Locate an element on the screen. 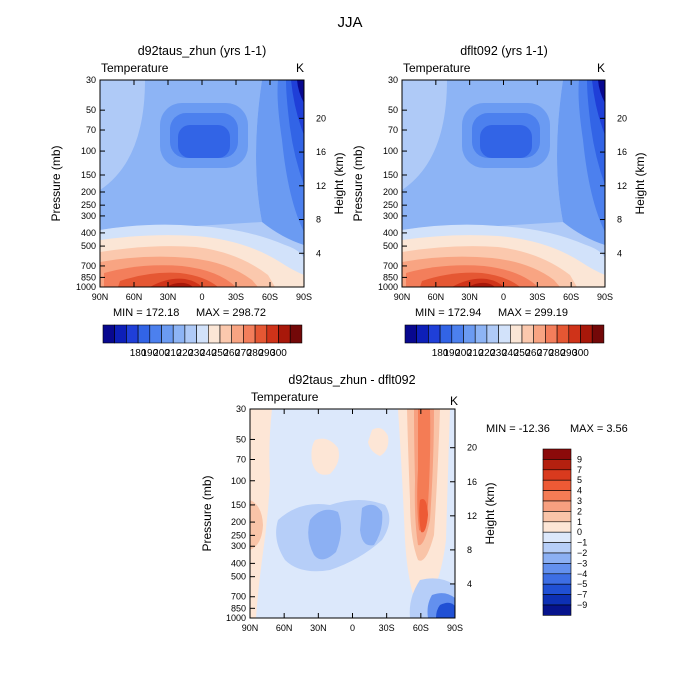 This screenshot has width=700, height=700. colorbar-label: 300 is located at coordinates (278, 353).